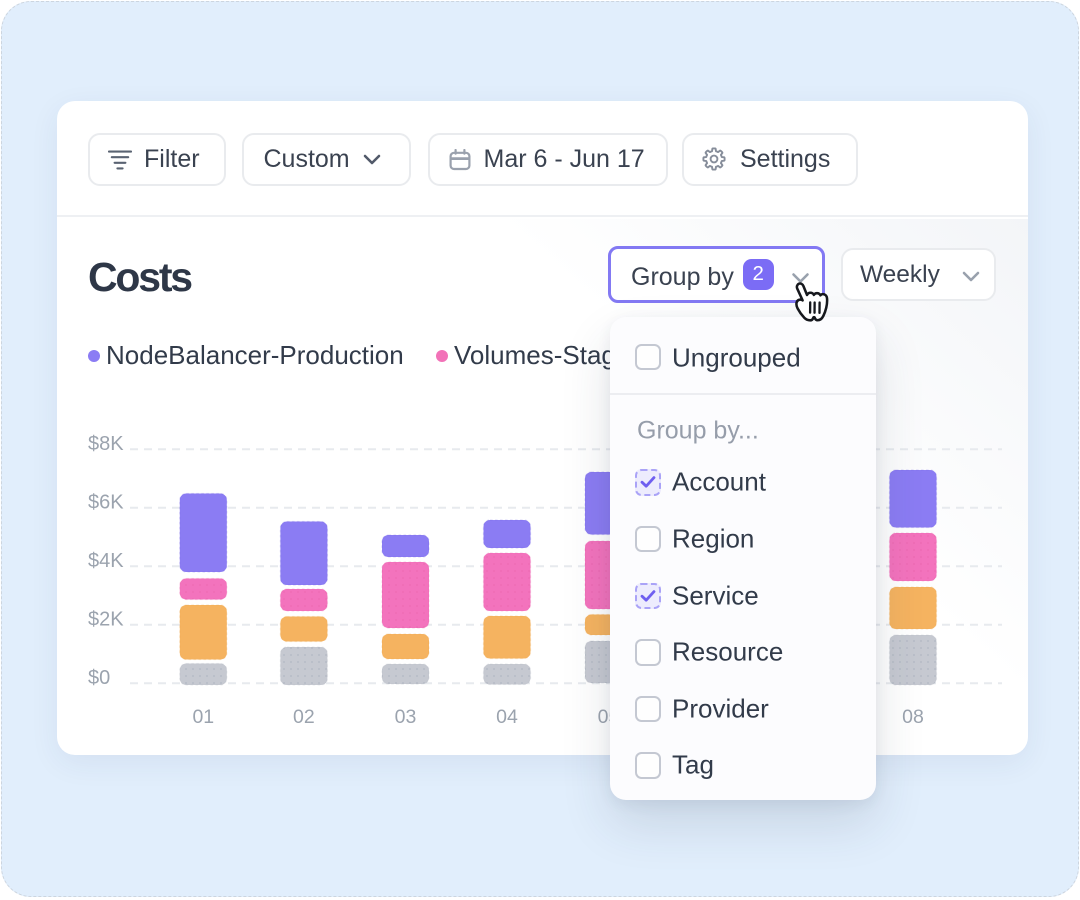  What do you see at coordinates (99, 678) in the screenshot?
I see `svg-text: $0` at bounding box center [99, 678].